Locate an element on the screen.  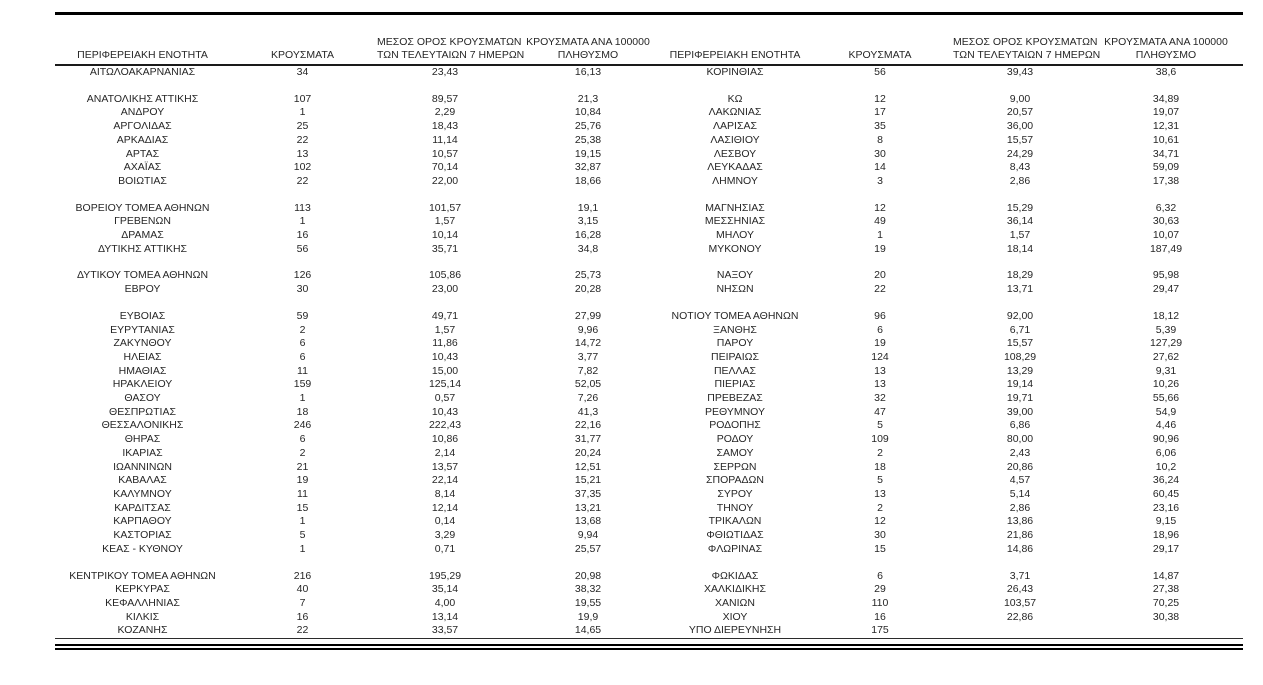
col-header-avg7-right-line1: ΜΕΣΟΣ ΟΡΟΣ ΚΡΟΥΣΜΑΤΩΝ is located at coordinates (1025, 42).